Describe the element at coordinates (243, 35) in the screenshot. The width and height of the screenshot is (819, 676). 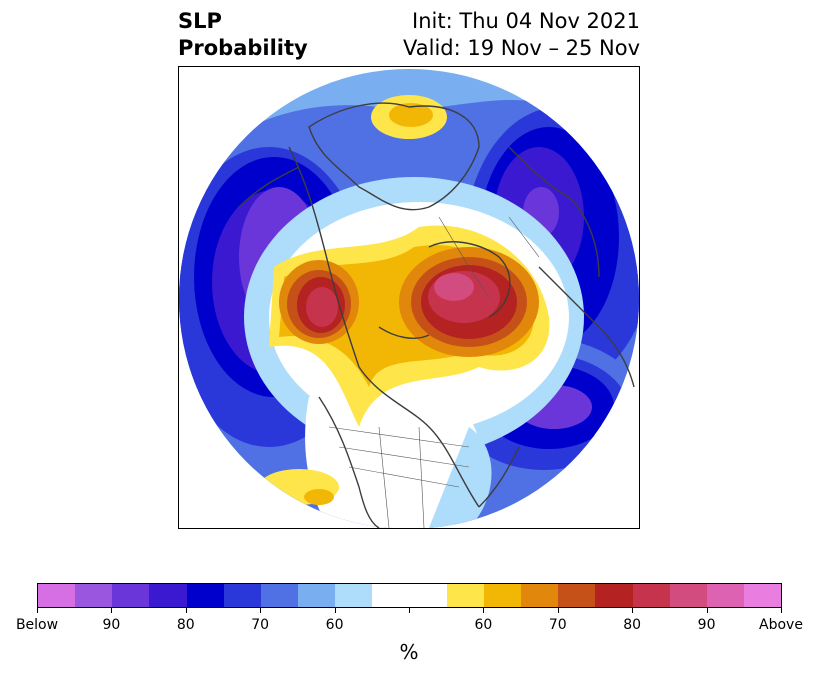
I see `map-title: SLP Probability` at that location.